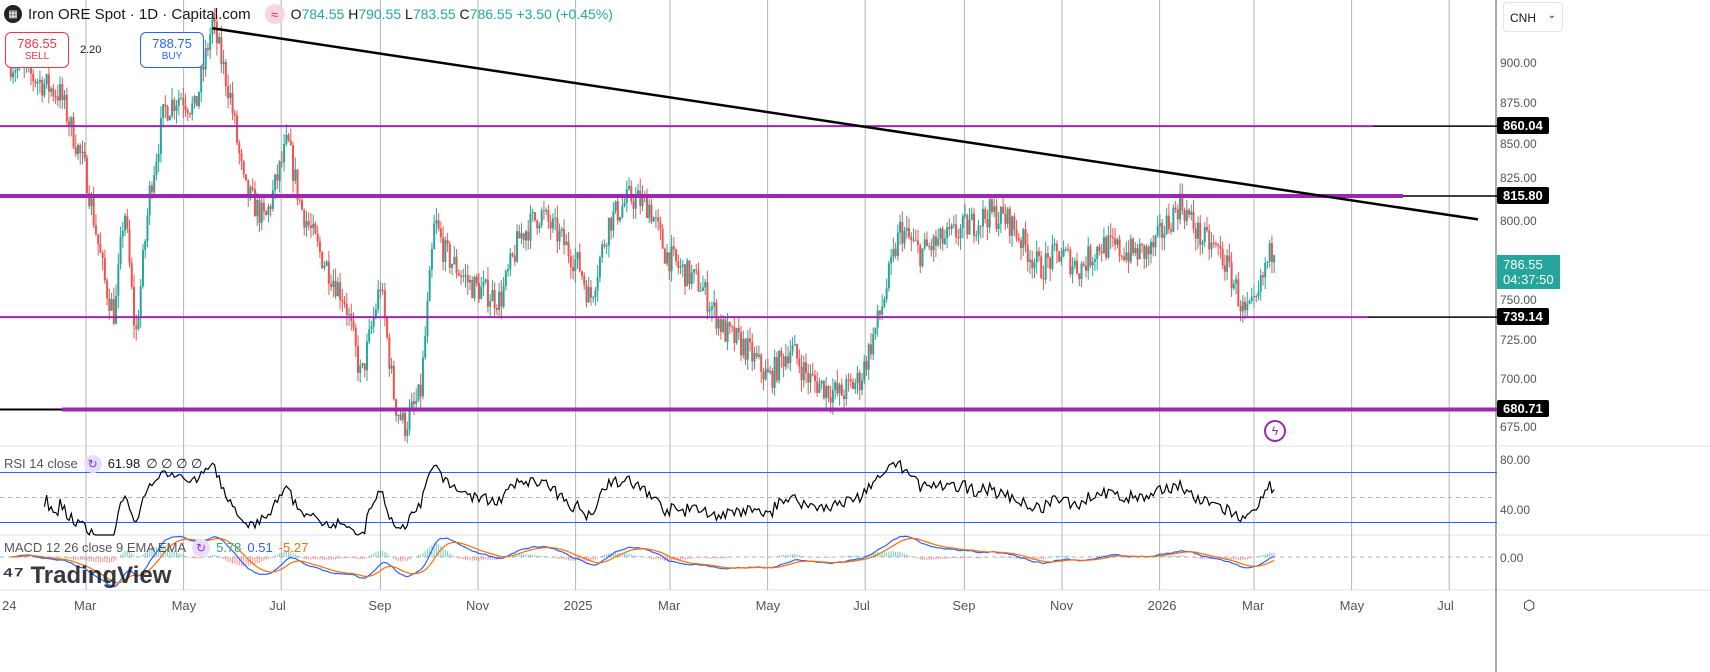 The height and width of the screenshot is (672, 1710). What do you see at coordinates (139, 14) in the screenshot?
I see `symbol-title: Iron ORE Spot · 1D · Capital.com` at bounding box center [139, 14].